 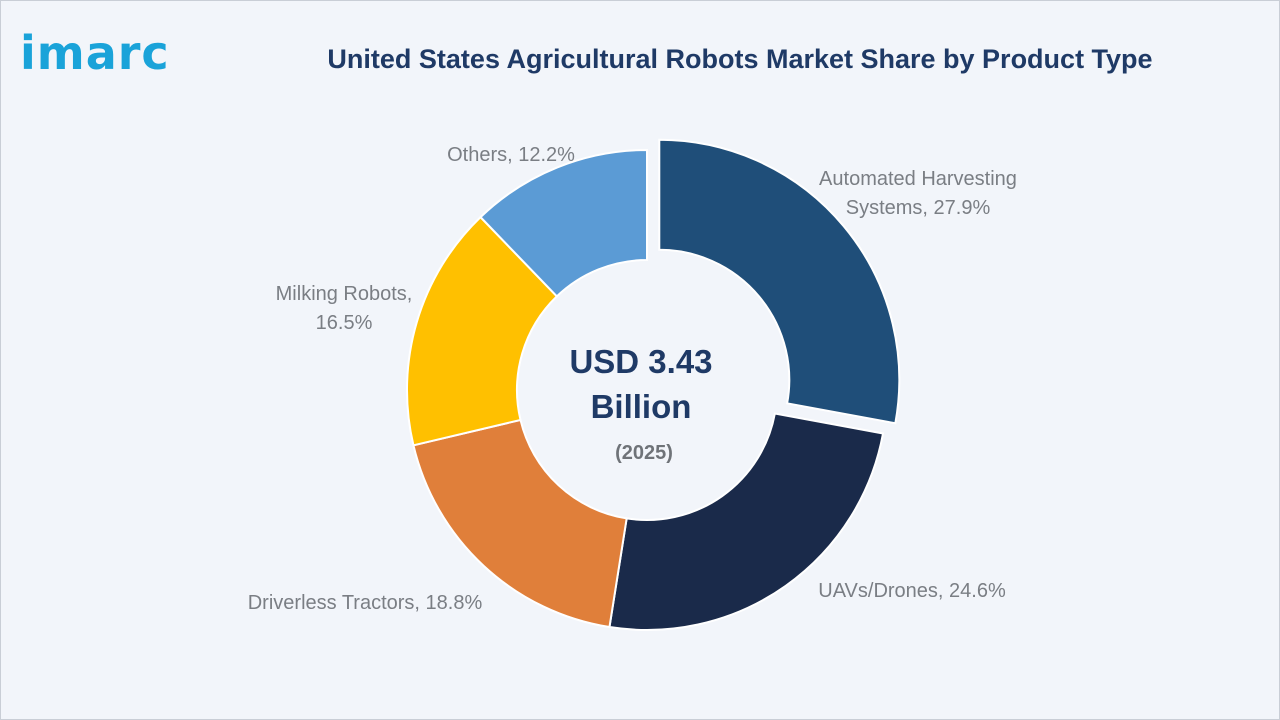 I want to click on slice-driverless-tractors, so click(x=520, y=523).